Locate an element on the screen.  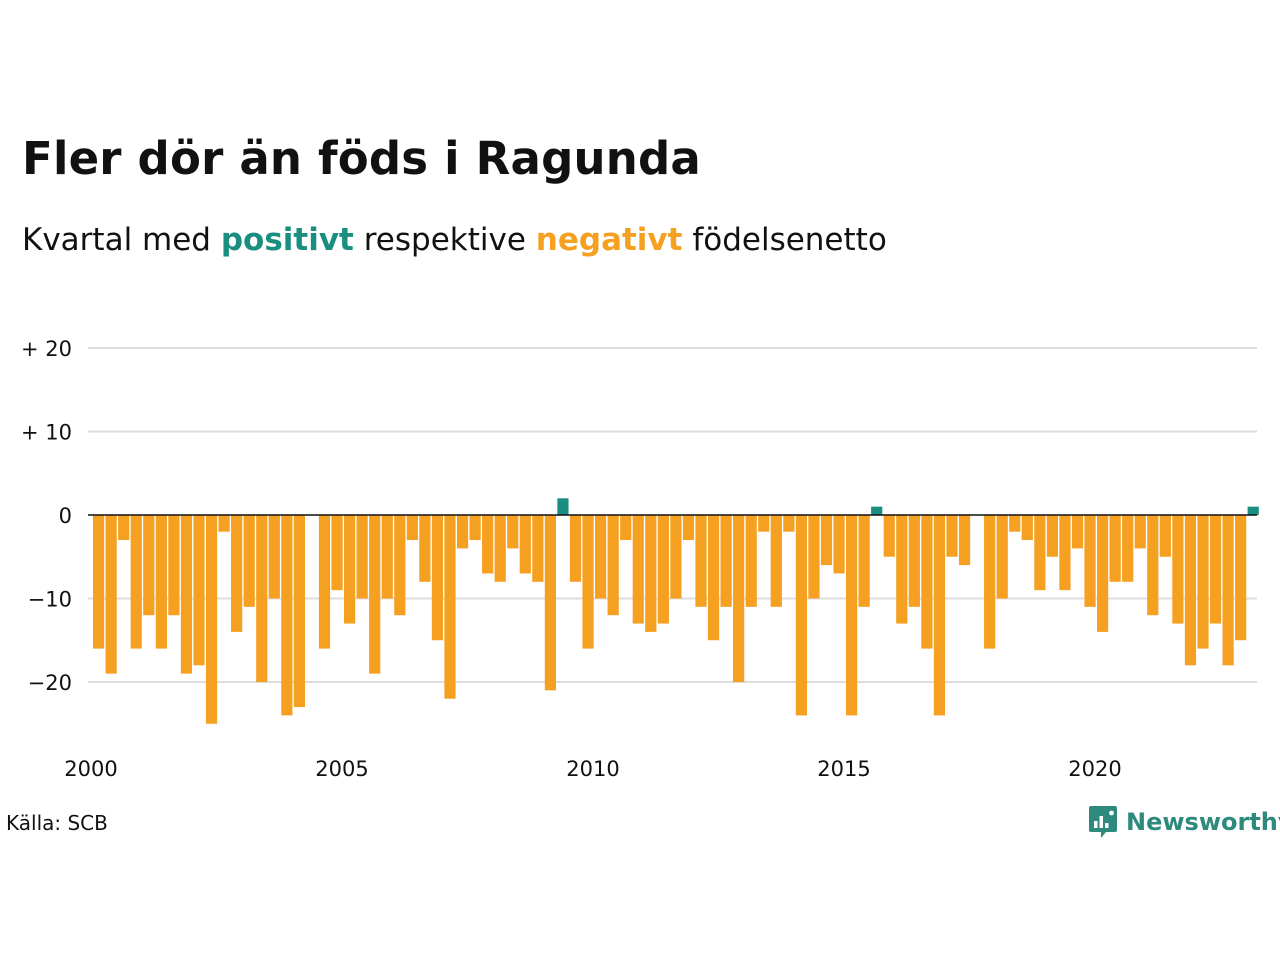
y-tick-label: −10 is located at coordinates (50, 600).